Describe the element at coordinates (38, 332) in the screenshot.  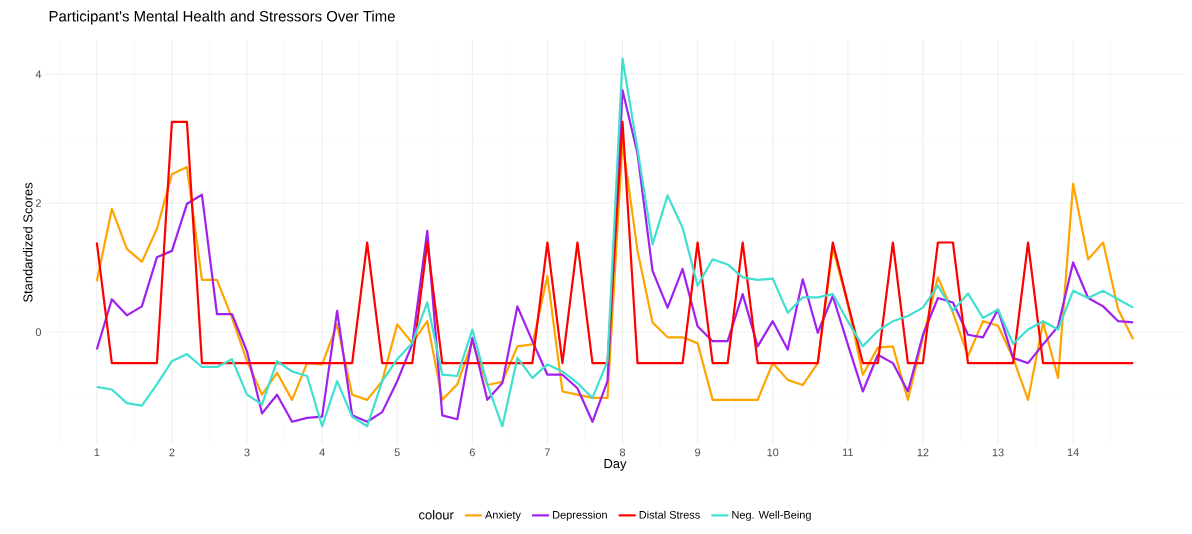
I see `y-tick-label: 0` at that location.